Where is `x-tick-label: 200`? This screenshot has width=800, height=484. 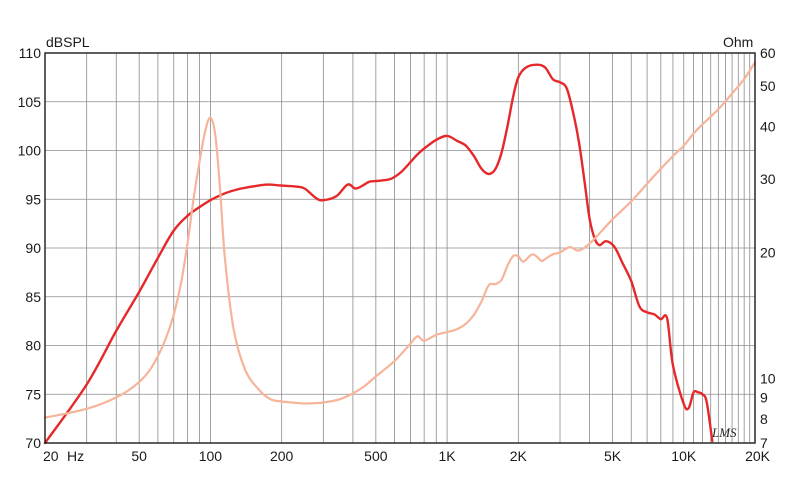
x-tick-label: 200 is located at coordinates (282, 456).